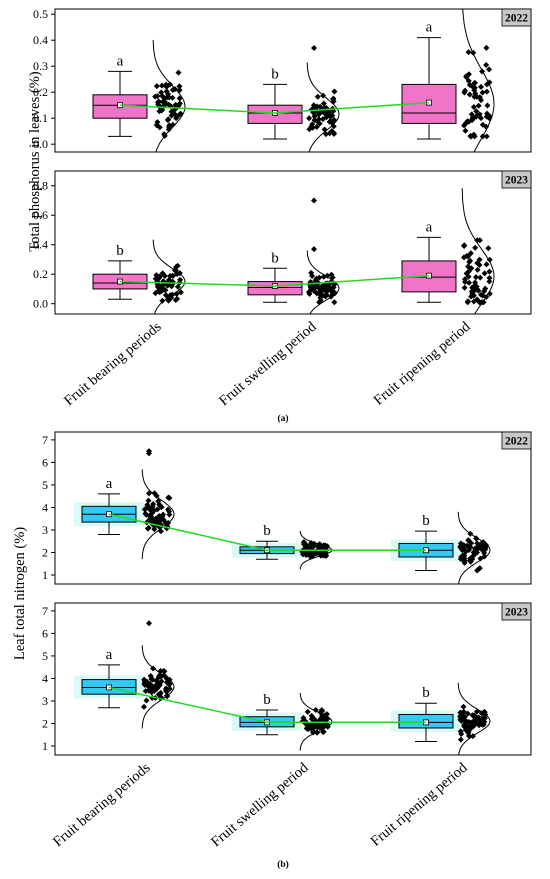 Image resolution: width=550 pixels, height=879 pixels. What do you see at coordinates (45, 462) in the screenshot?
I see `y-tick-label: 6` at bounding box center [45, 462].